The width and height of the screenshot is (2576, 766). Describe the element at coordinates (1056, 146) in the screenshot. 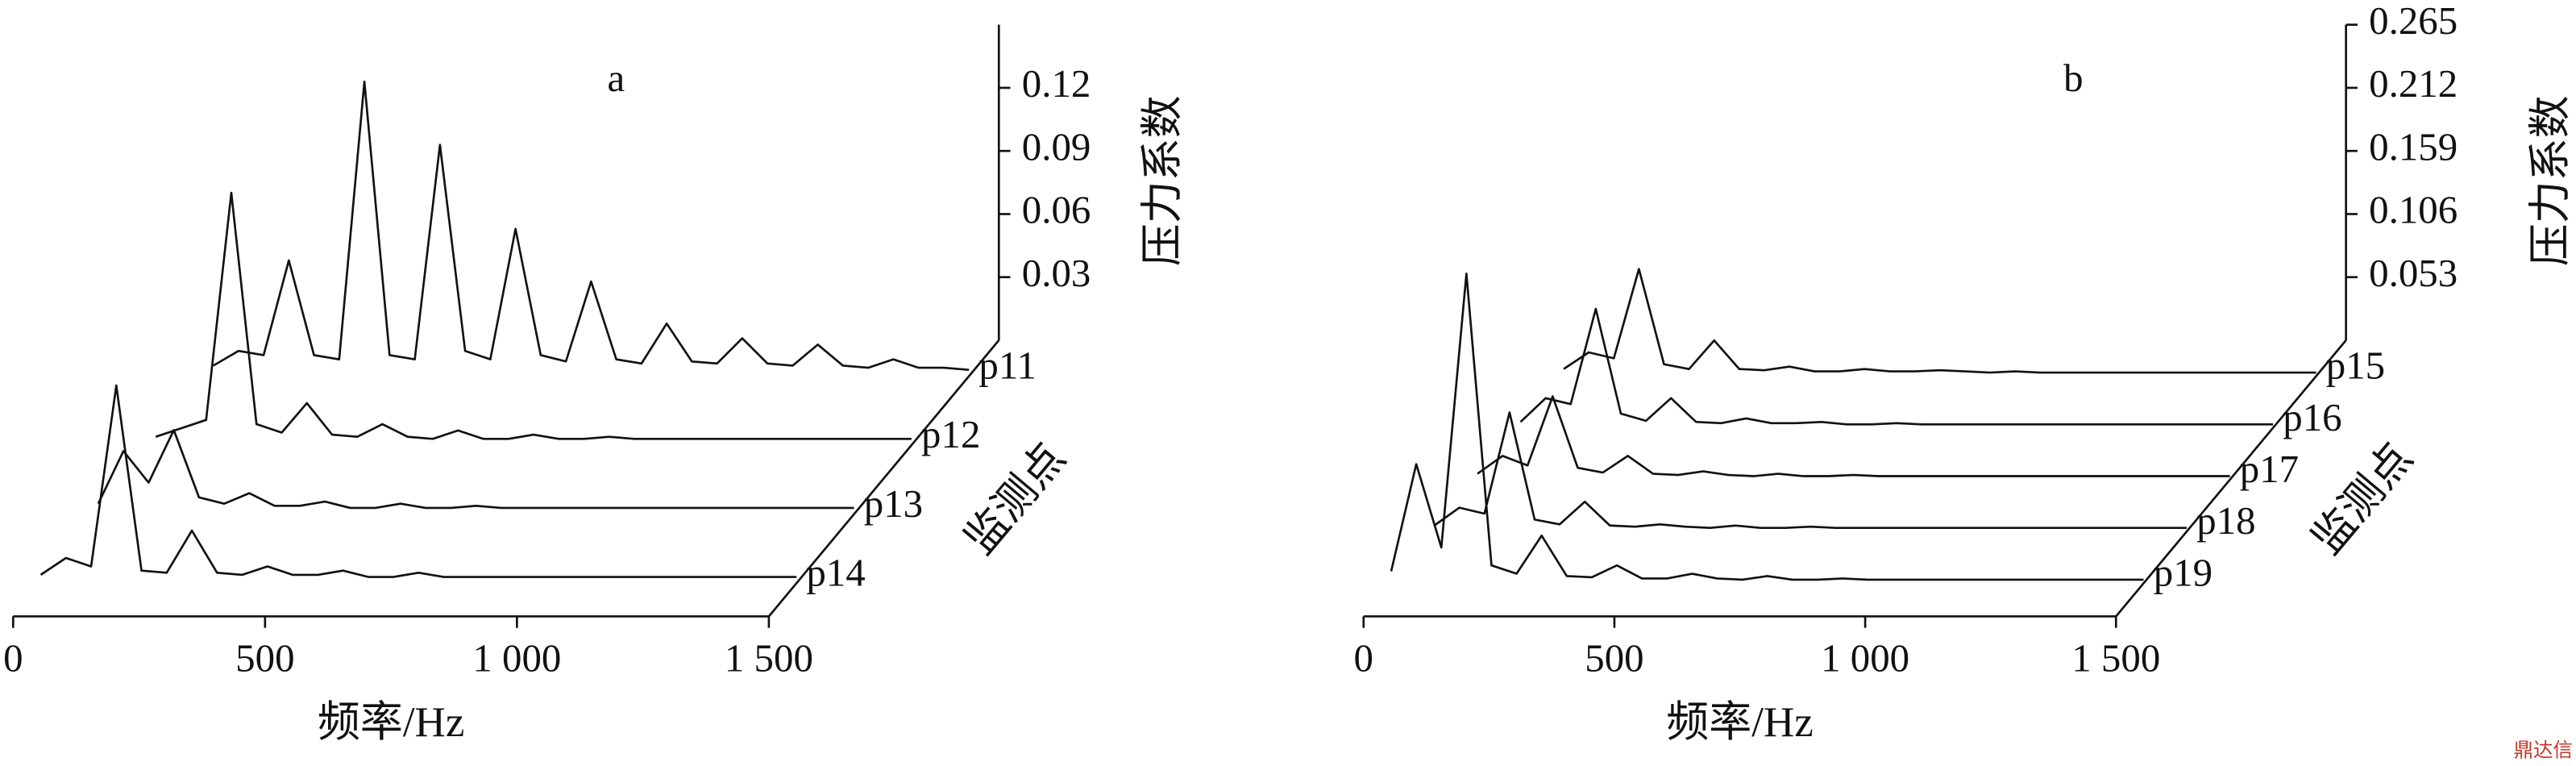

I see `z-tick-label: 0.09` at that location.